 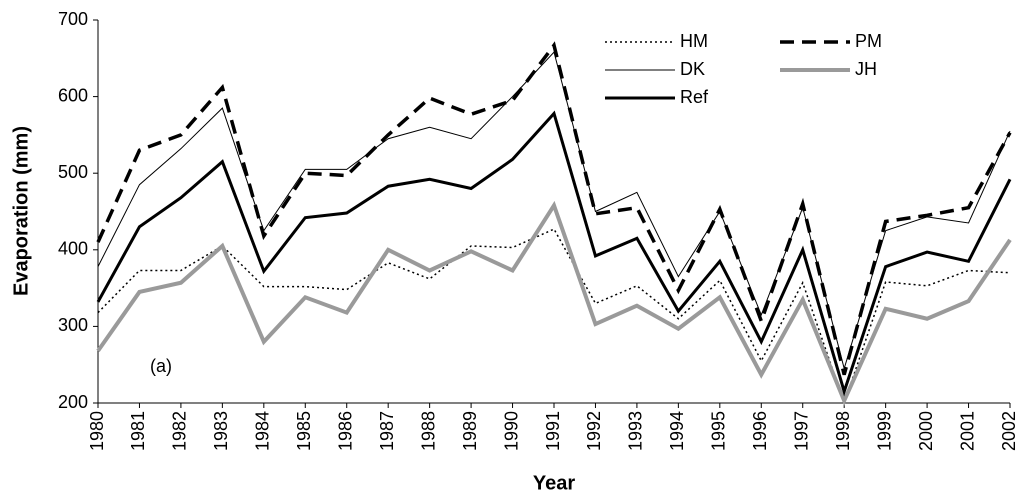 I want to click on x-tick-label: 1991, so click(x=553, y=431).